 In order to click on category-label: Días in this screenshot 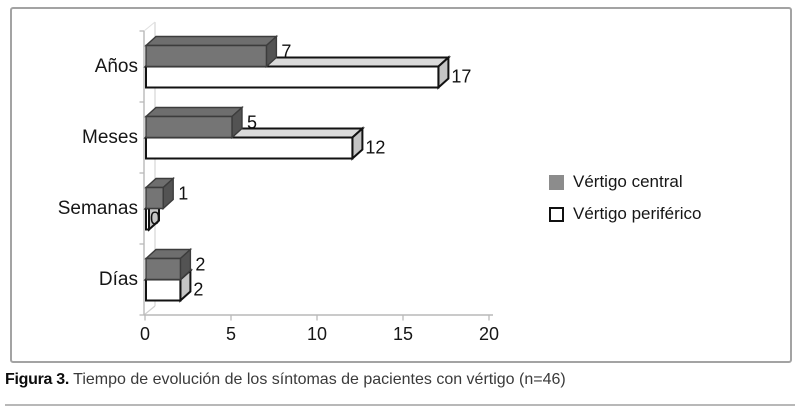, I will do `click(118, 279)`.